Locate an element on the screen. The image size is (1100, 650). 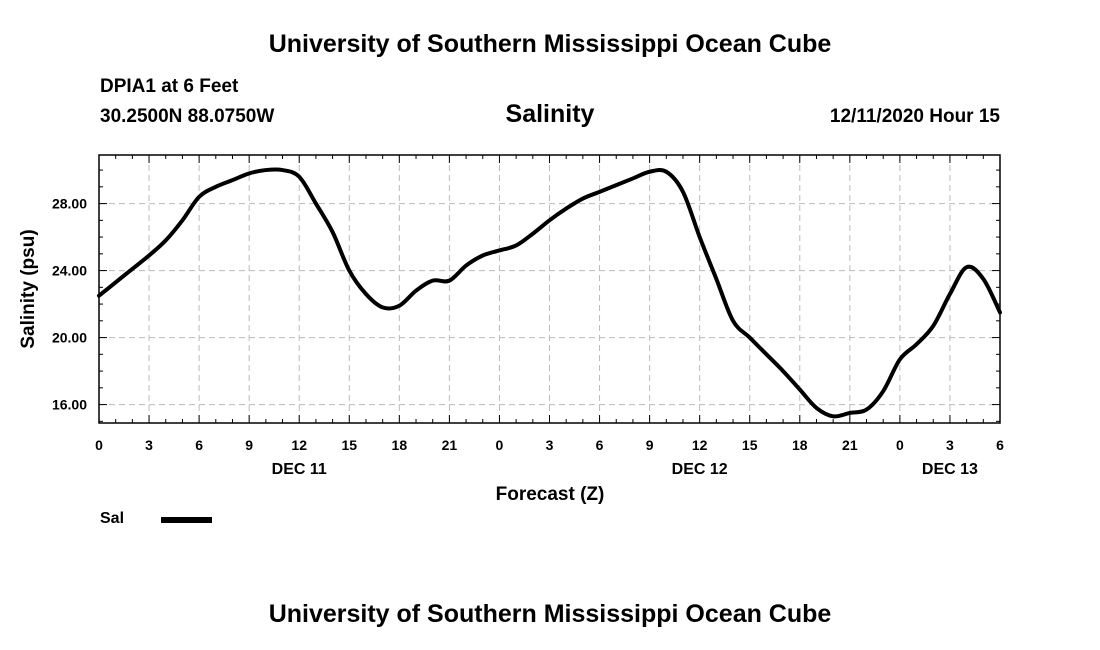
variable-title: Salinity is located at coordinates (550, 114).